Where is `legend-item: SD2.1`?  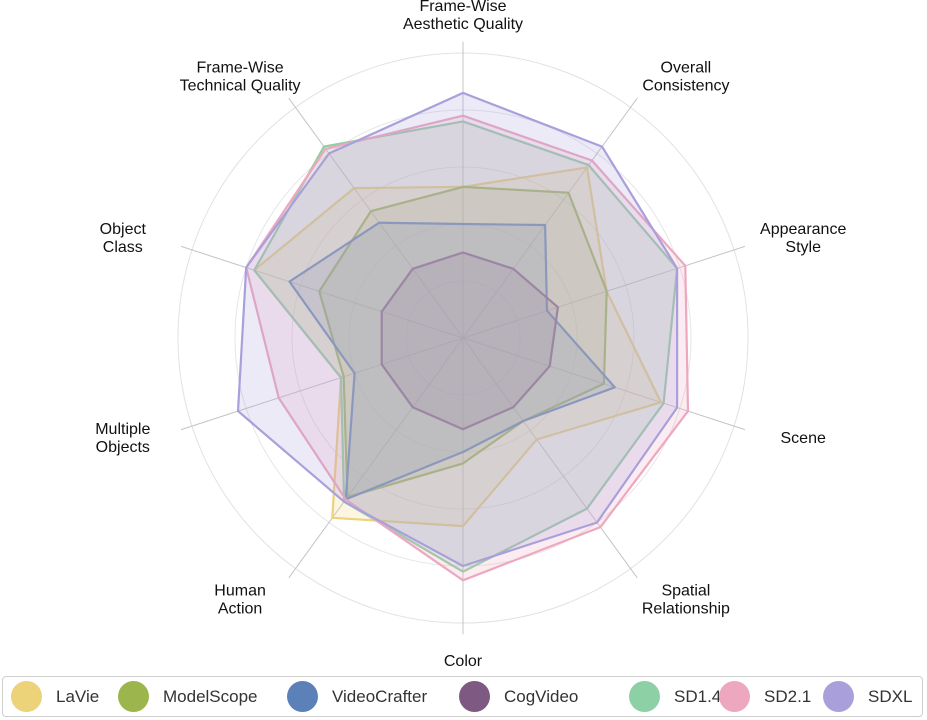
legend-item: SD2.1 is located at coordinates (765, 696).